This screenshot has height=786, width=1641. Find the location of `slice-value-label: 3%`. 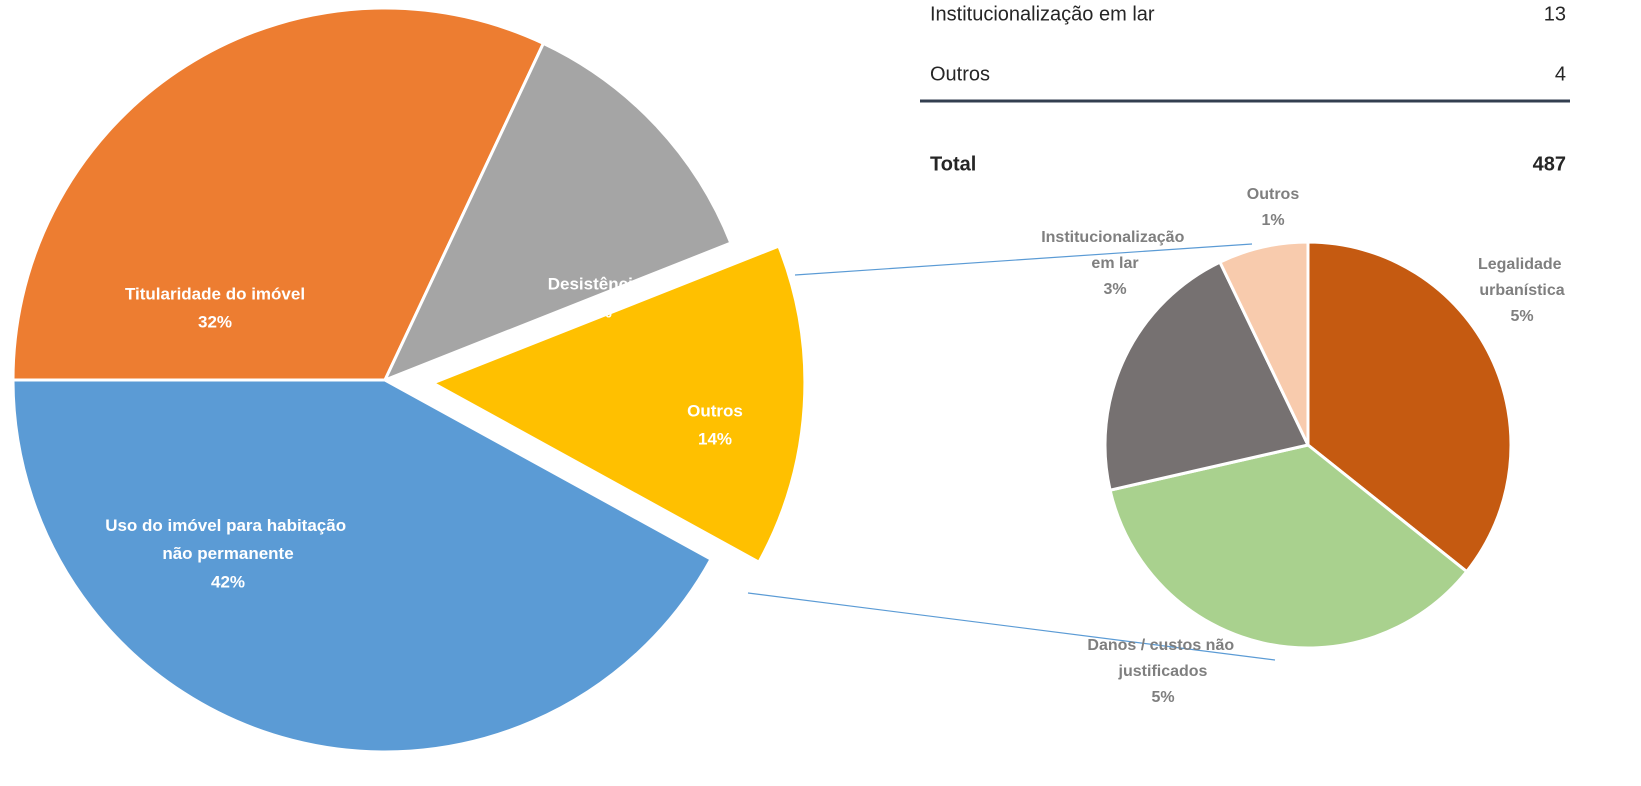

slice-value-label: 3% is located at coordinates (1114, 289).